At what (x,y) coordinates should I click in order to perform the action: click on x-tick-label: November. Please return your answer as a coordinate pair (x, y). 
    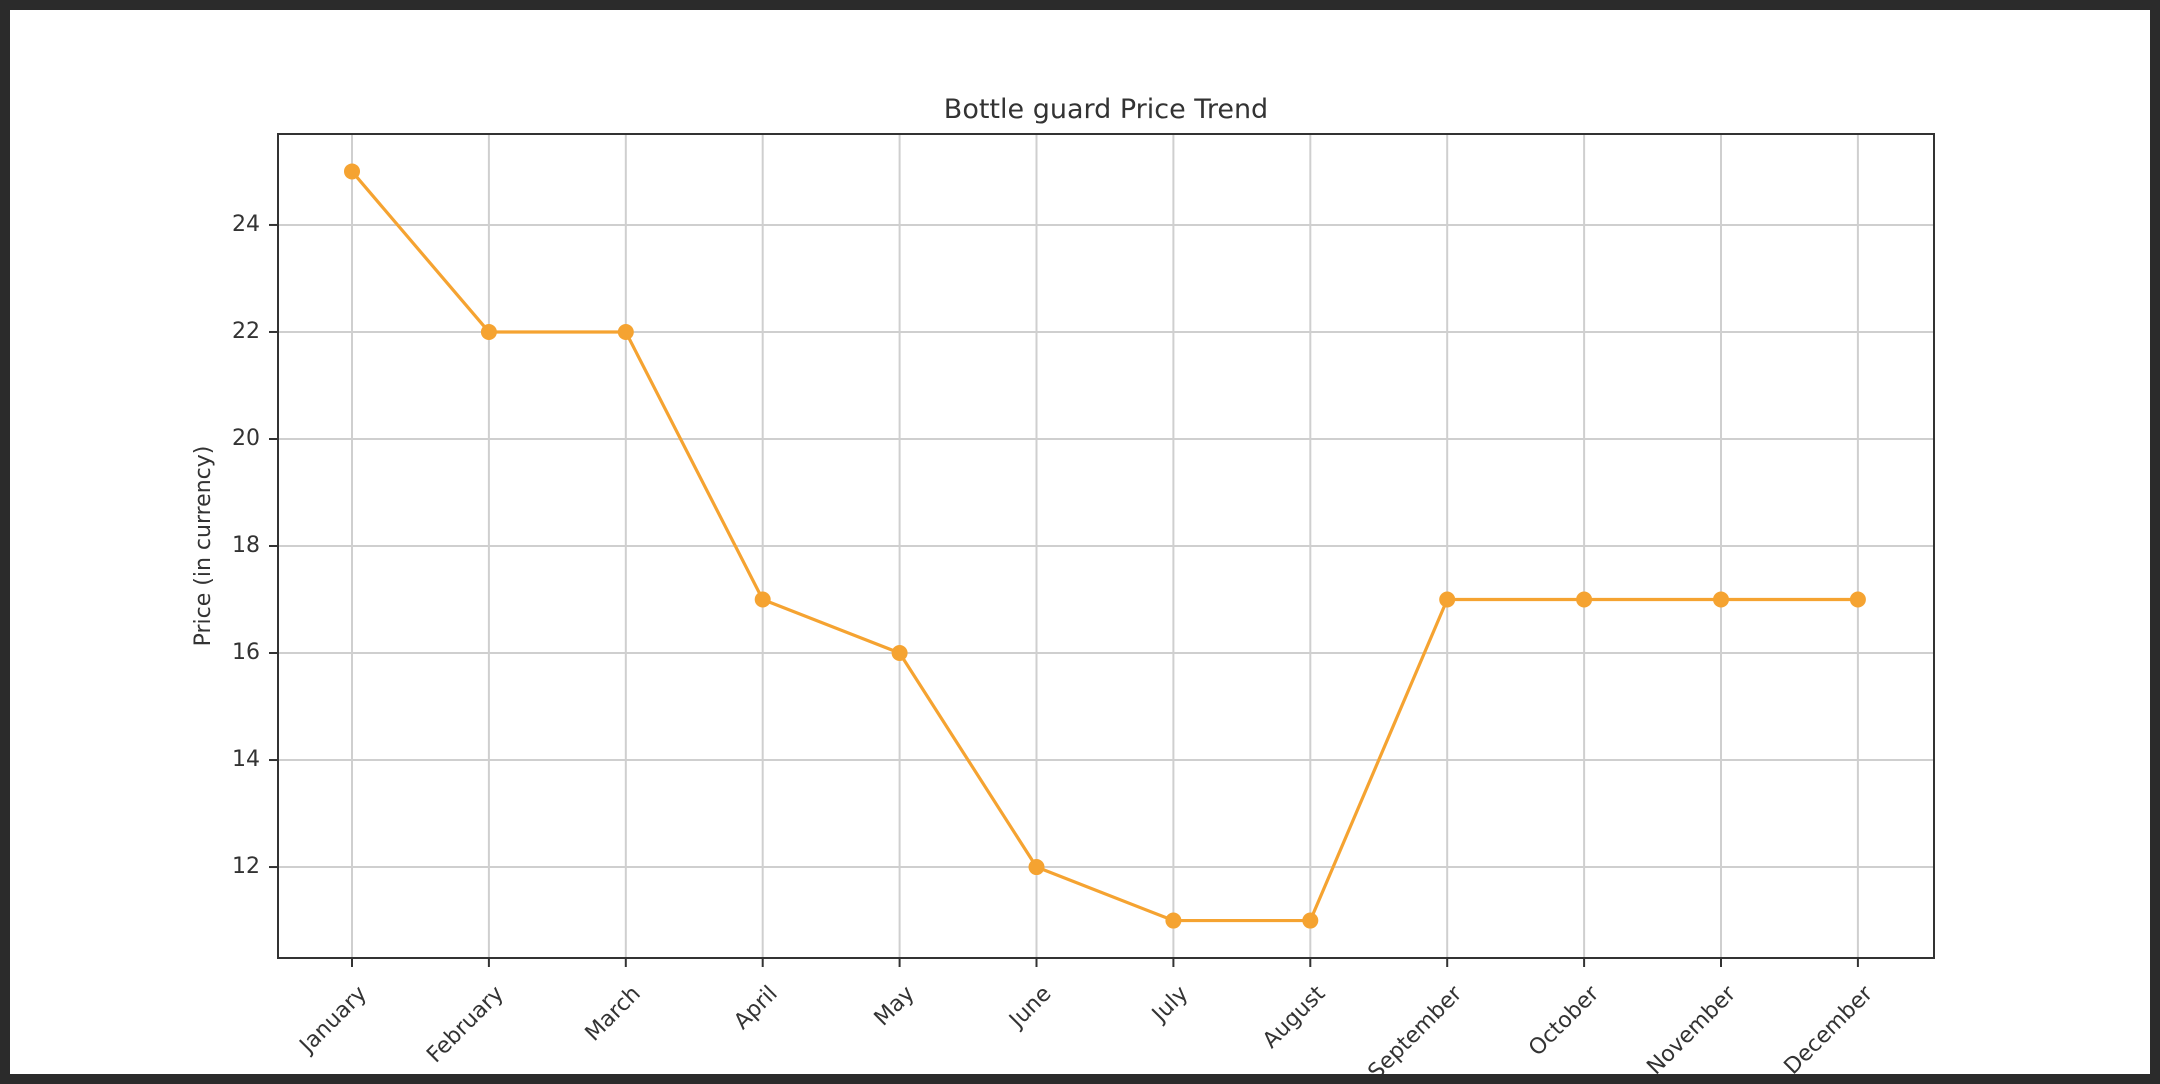
    Looking at the image, I should click on (1691, 1027).